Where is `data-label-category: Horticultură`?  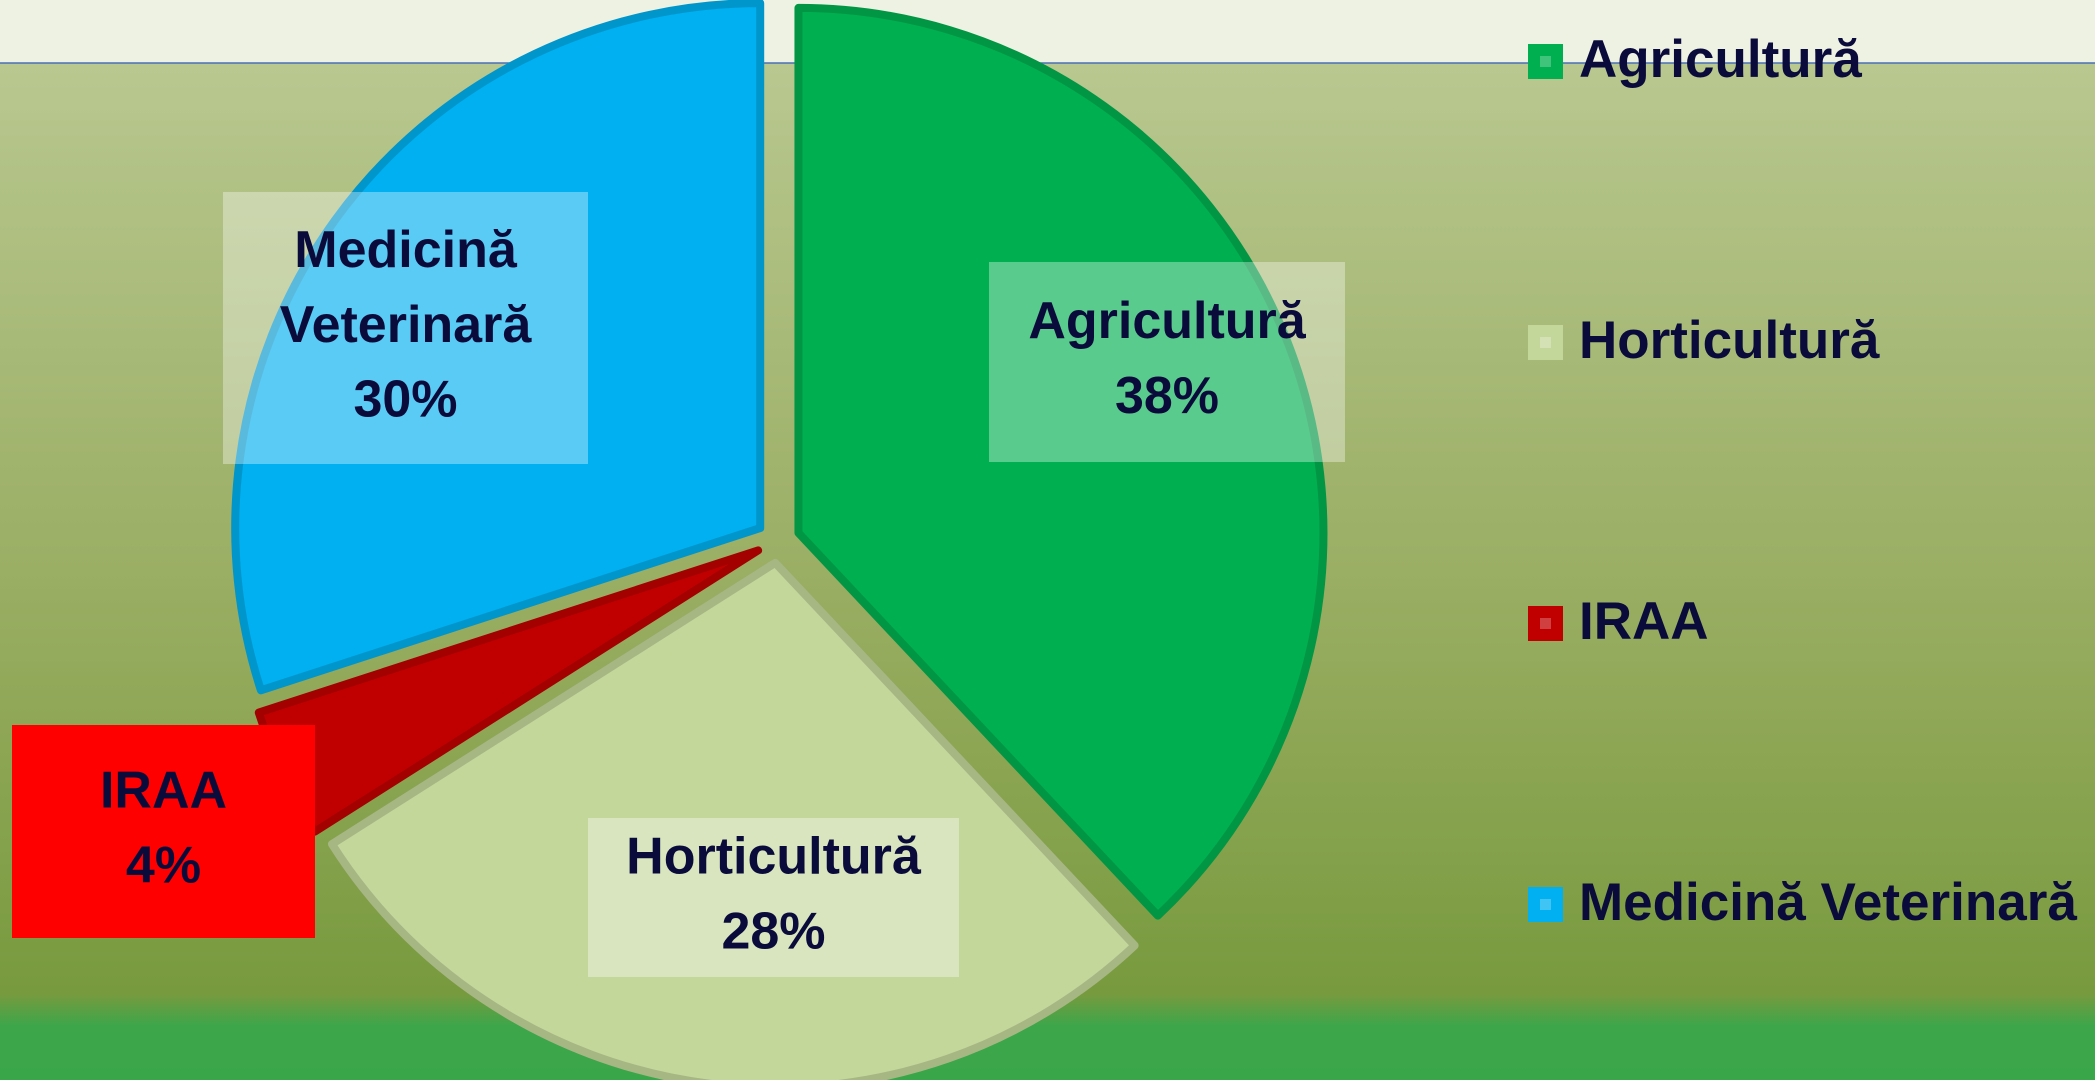 data-label-category: Horticultură is located at coordinates (774, 857).